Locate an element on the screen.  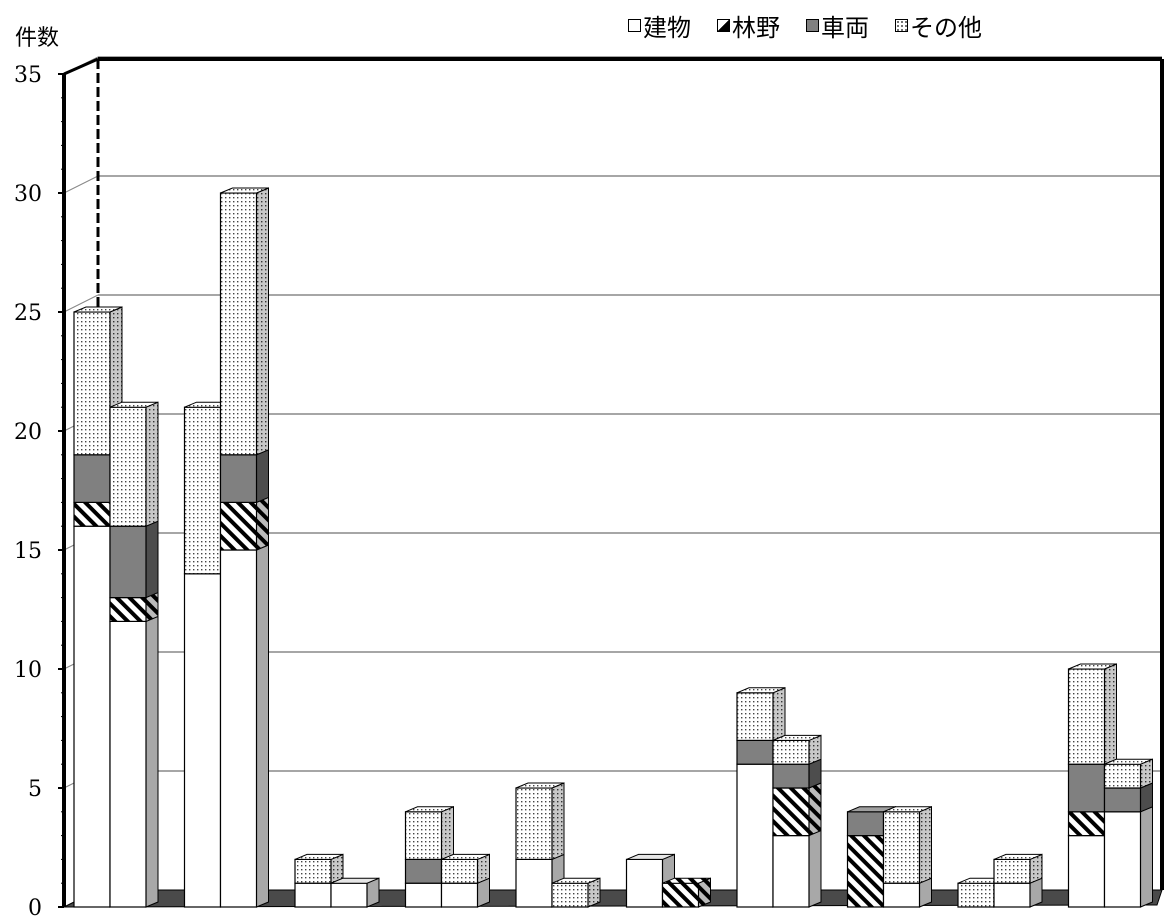
legend-item: 建物 is located at coordinates (659, 25).